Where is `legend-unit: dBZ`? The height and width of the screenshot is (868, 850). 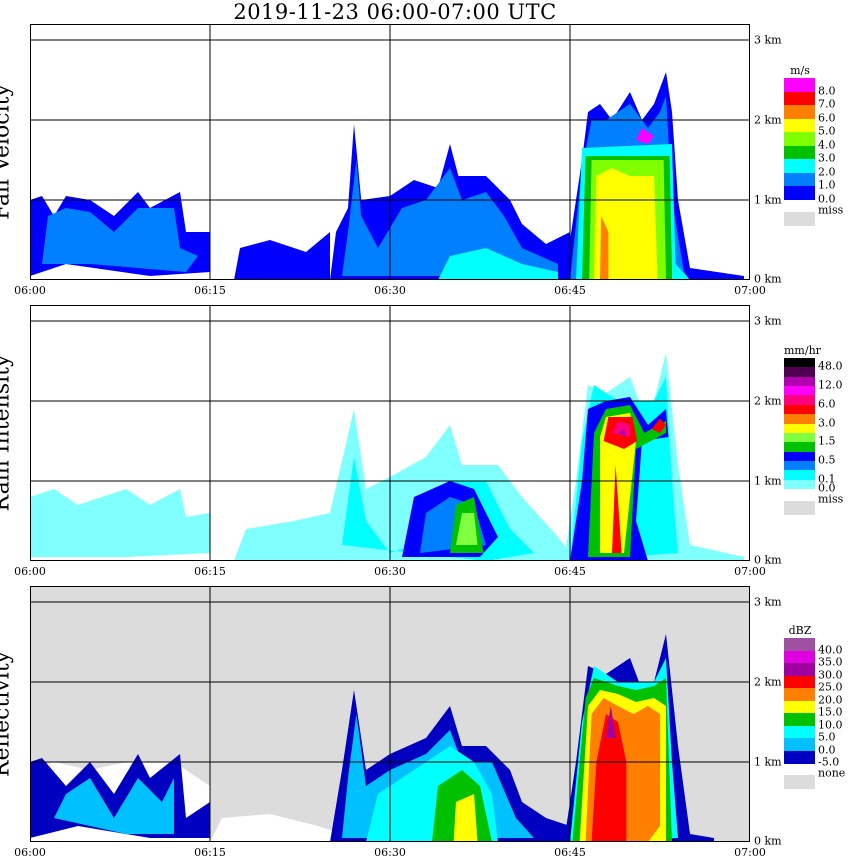 legend-unit: dBZ is located at coordinates (800, 630).